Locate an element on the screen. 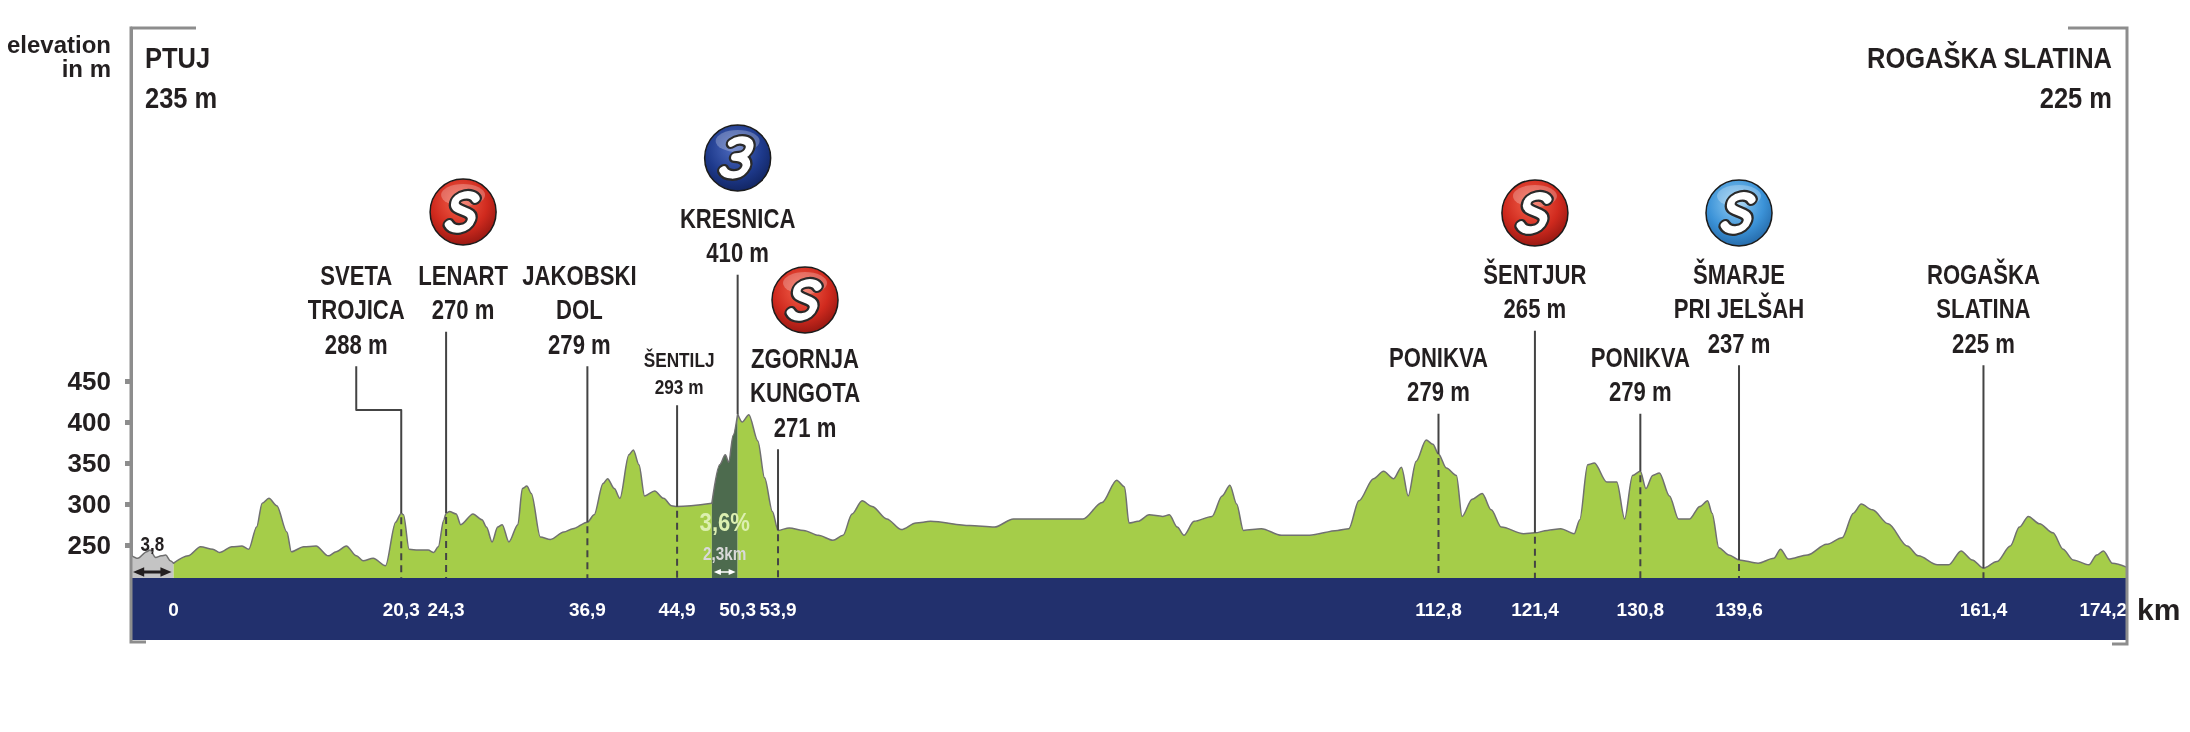 This screenshot has height=732, width=2190. annotation: PTUJ 235 m is located at coordinates (181, 77).